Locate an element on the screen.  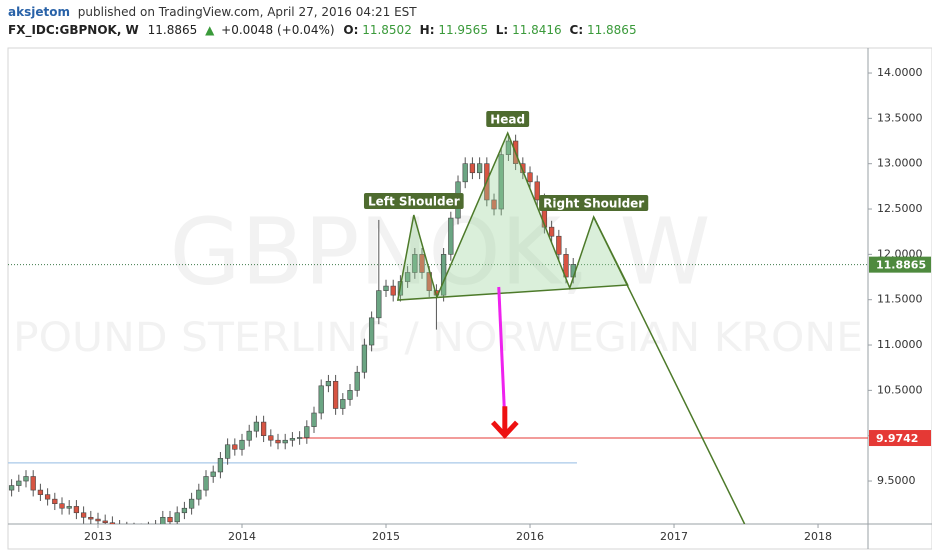
x-tick-label: 2014 is located at coordinates (242, 536).